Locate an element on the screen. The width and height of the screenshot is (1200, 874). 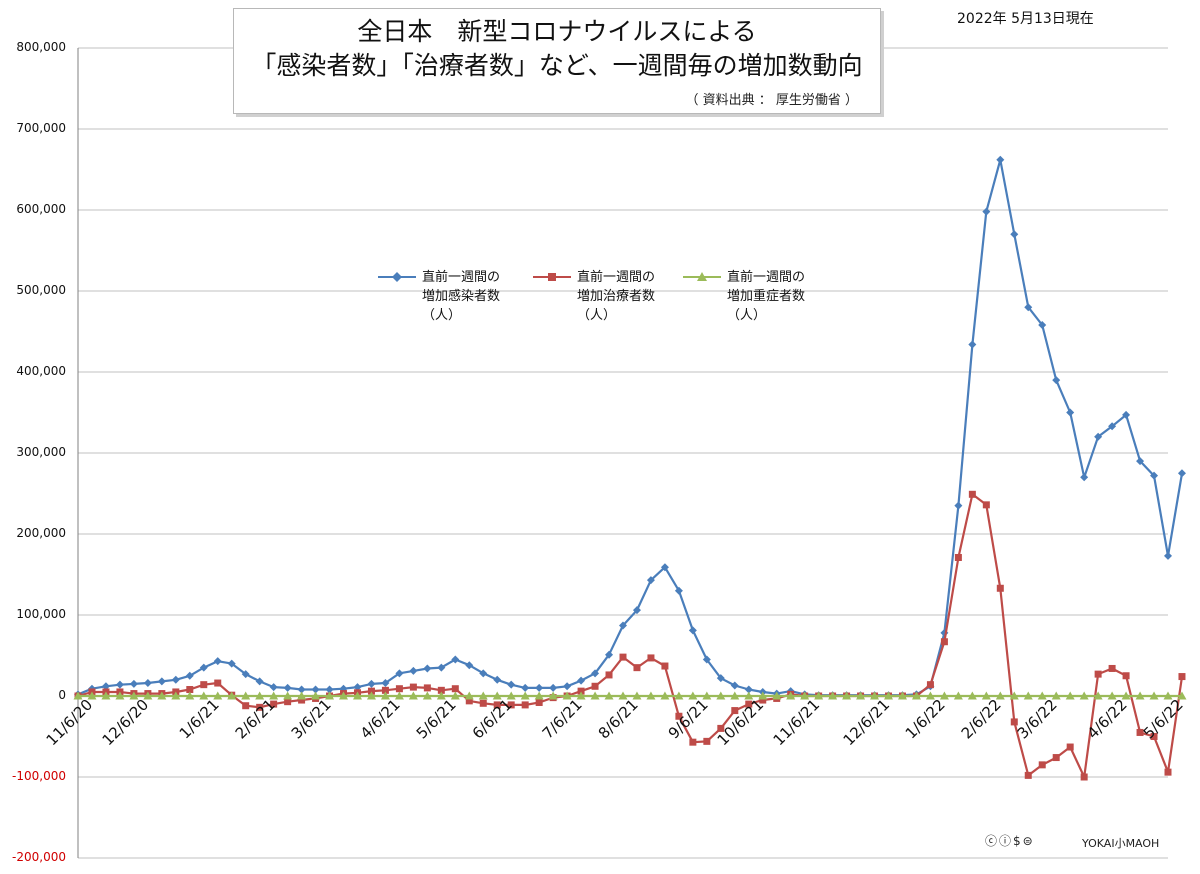
y-tick-label: 300,000 is located at coordinates (41, 452).